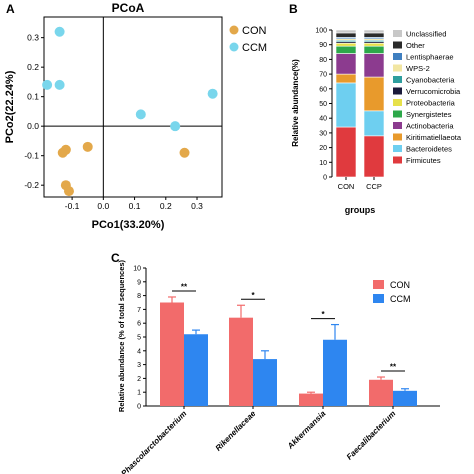  I want to click on legend-label: Lentisphaerae, so click(430, 57).